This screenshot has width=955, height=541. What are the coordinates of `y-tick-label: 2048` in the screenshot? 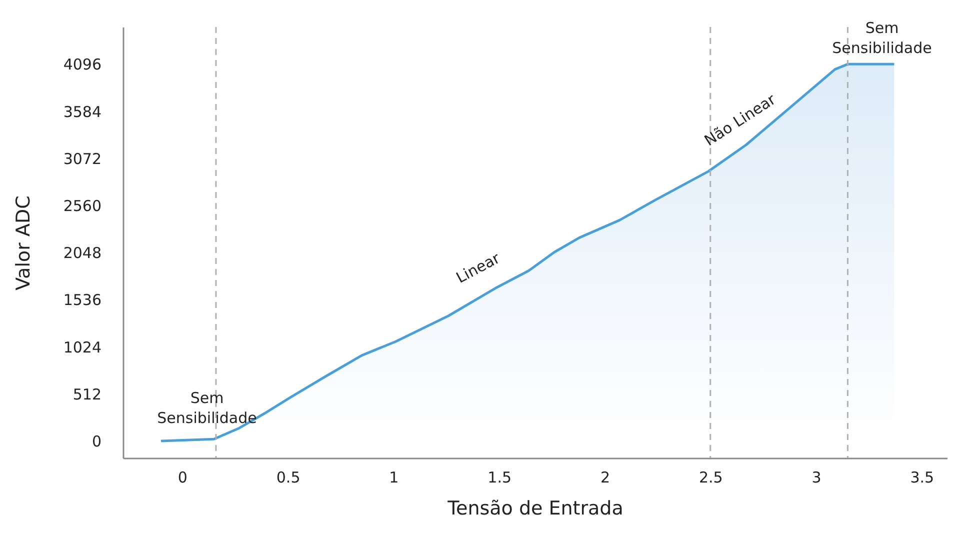 It's located at (82, 253).